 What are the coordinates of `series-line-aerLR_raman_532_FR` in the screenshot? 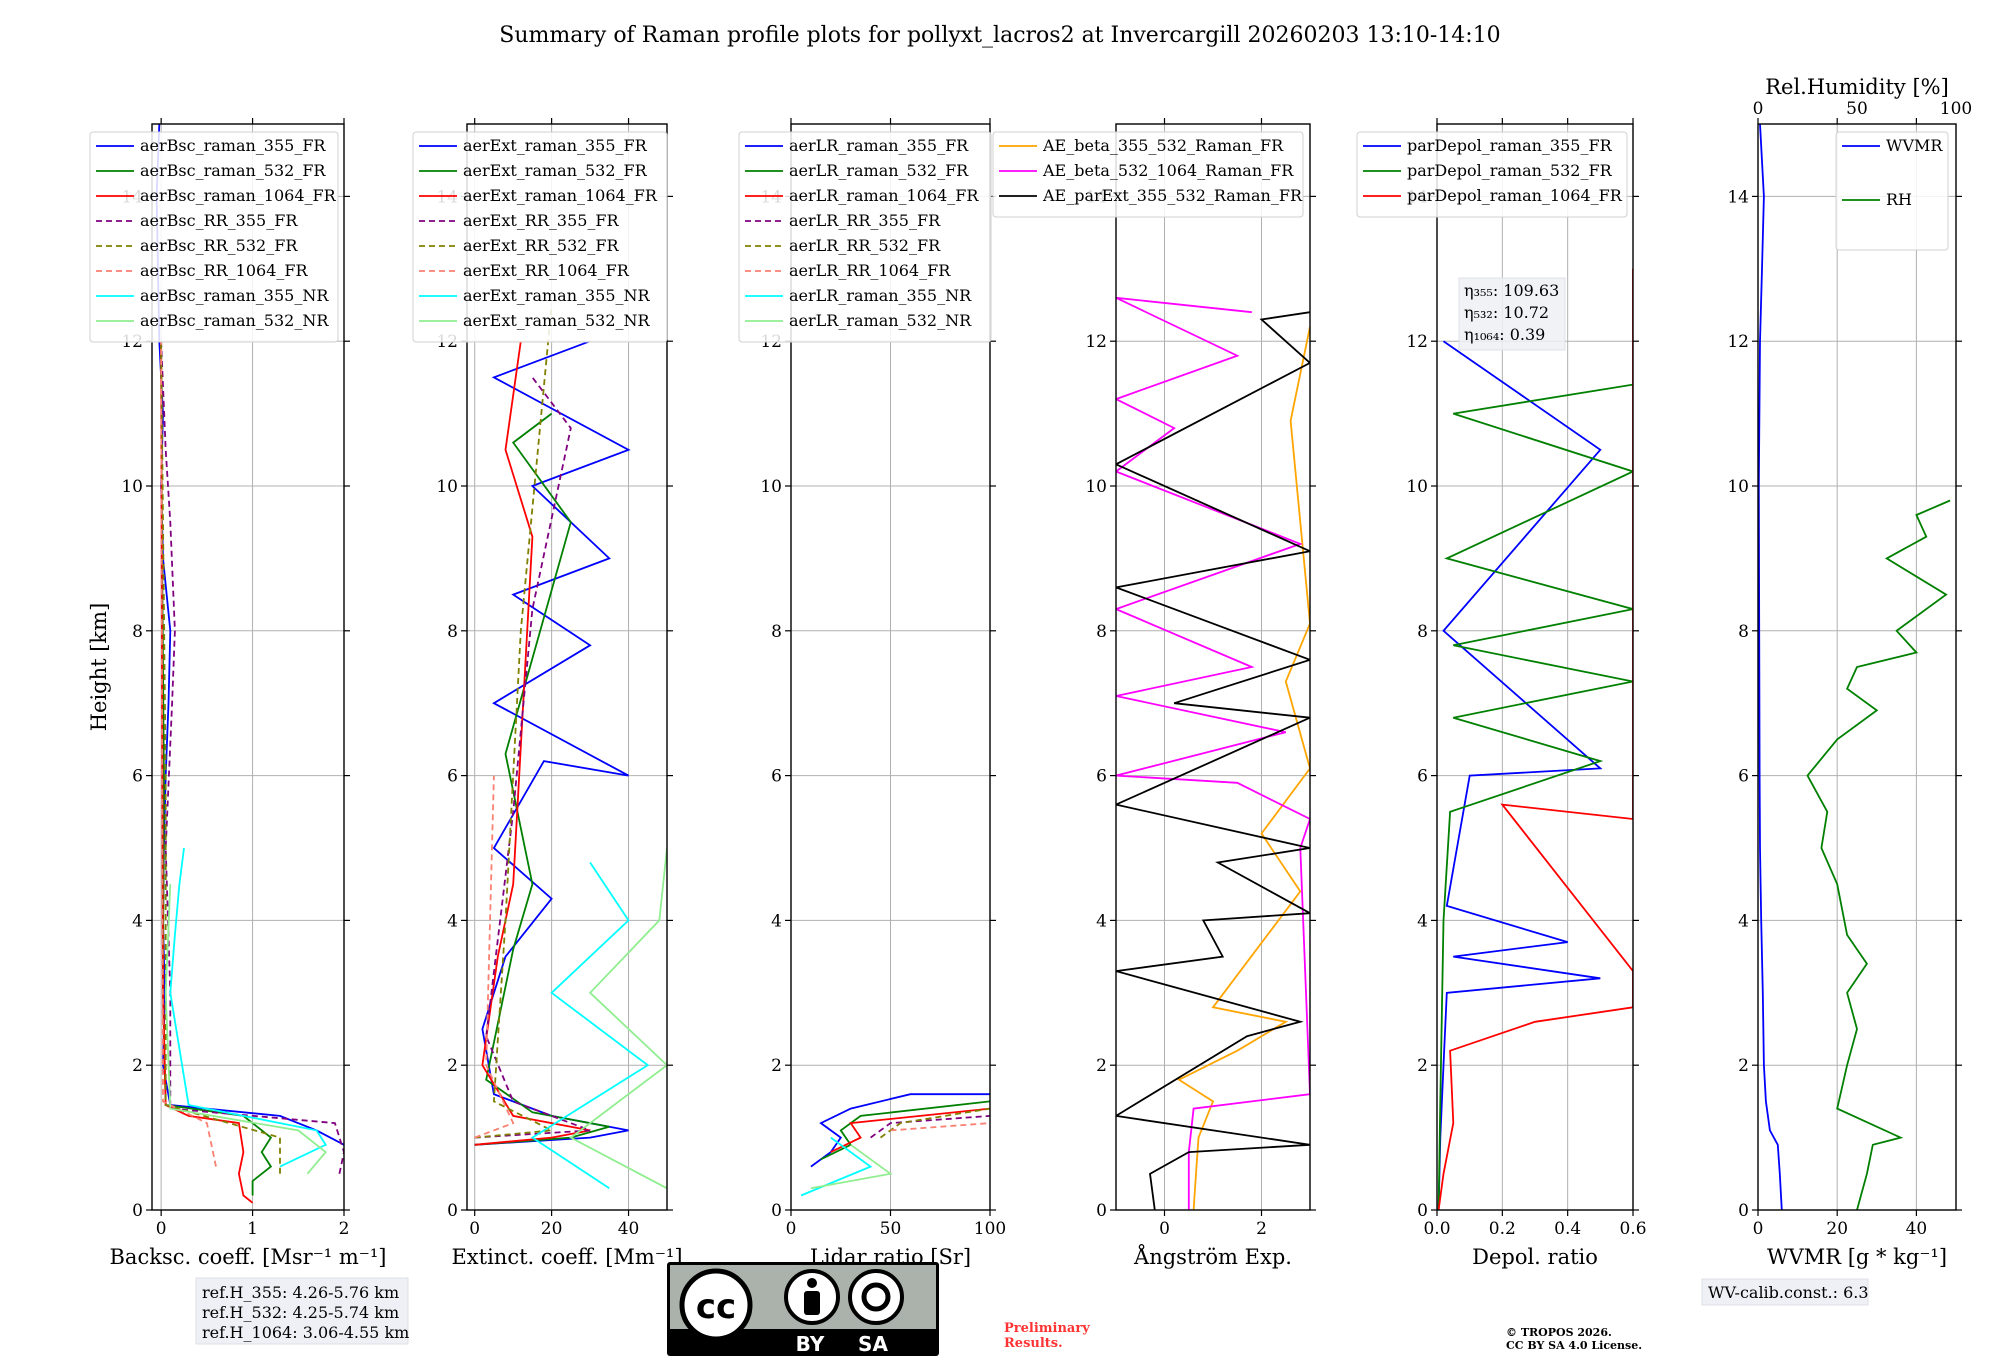 It's located at (905, 1130).